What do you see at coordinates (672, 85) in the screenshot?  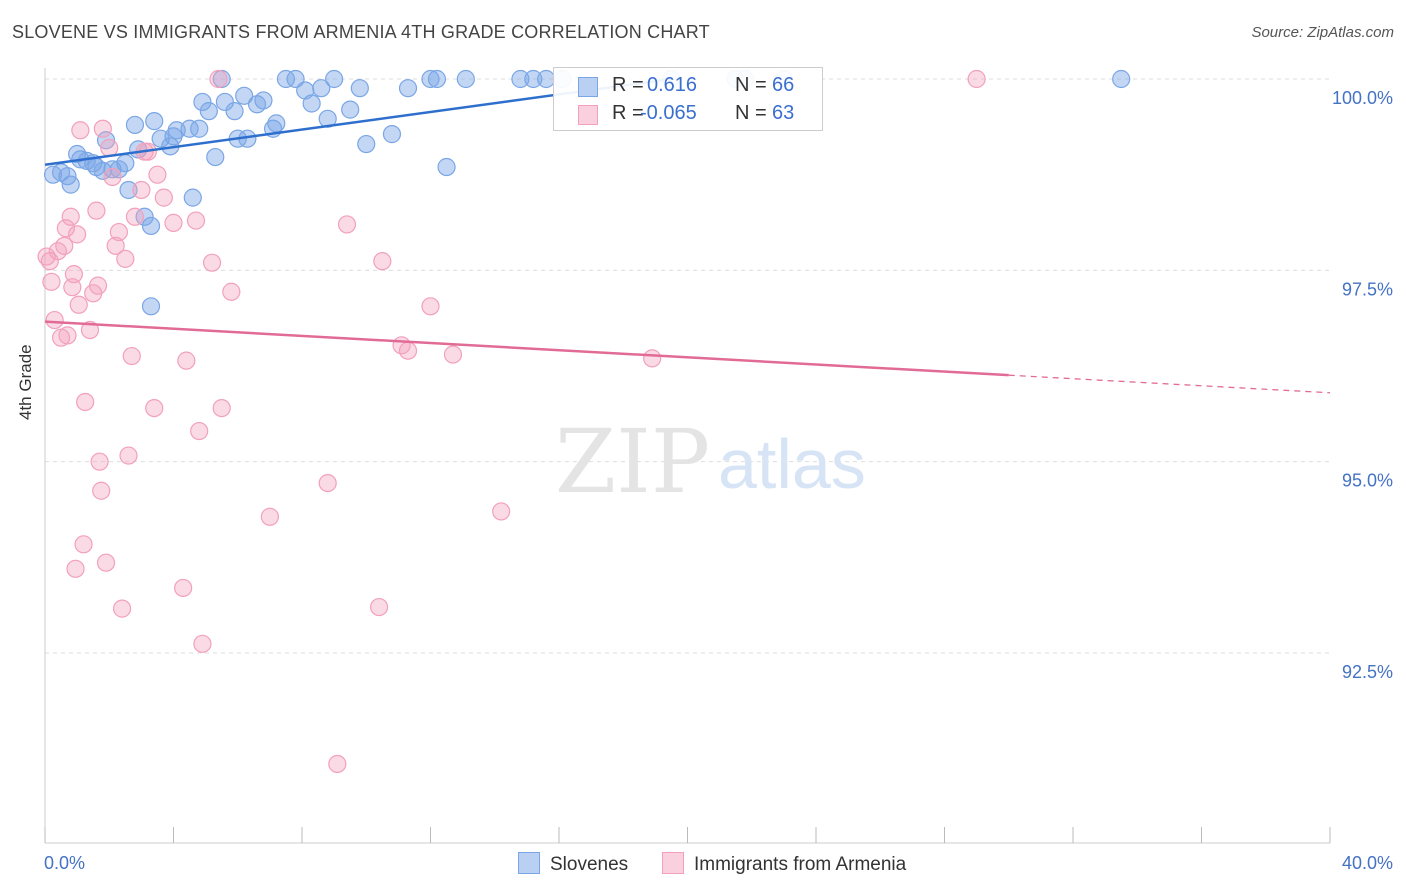 I see `slovenes-r-value: 0.616` at bounding box center [672, 85].